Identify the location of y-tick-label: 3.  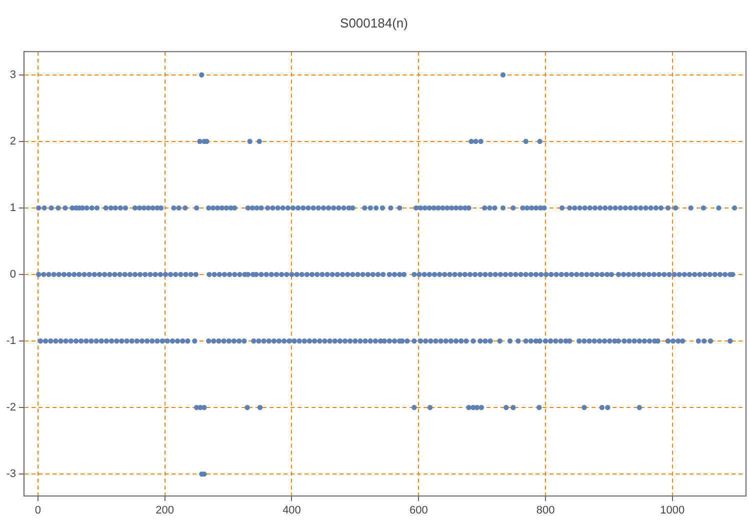
(13, 74).